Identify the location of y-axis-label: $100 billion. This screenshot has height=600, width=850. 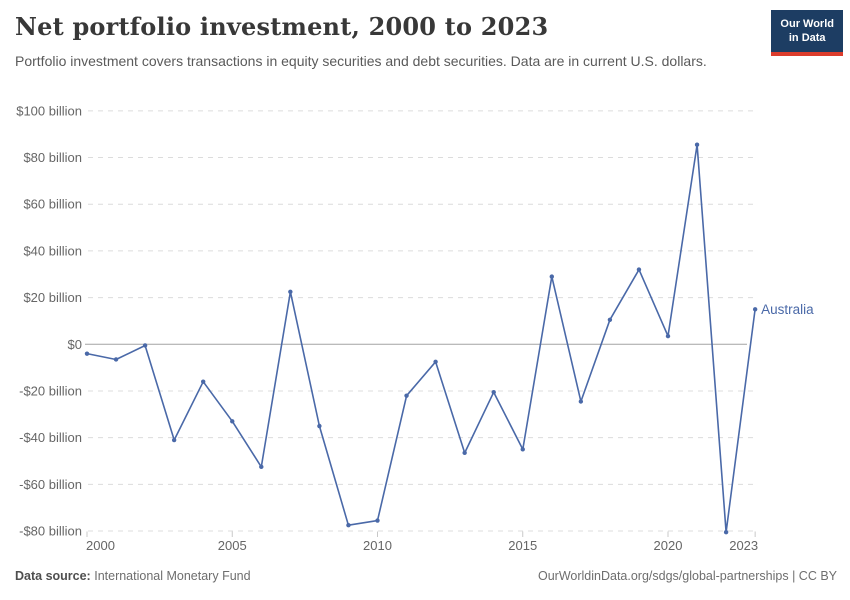
(49, 110).